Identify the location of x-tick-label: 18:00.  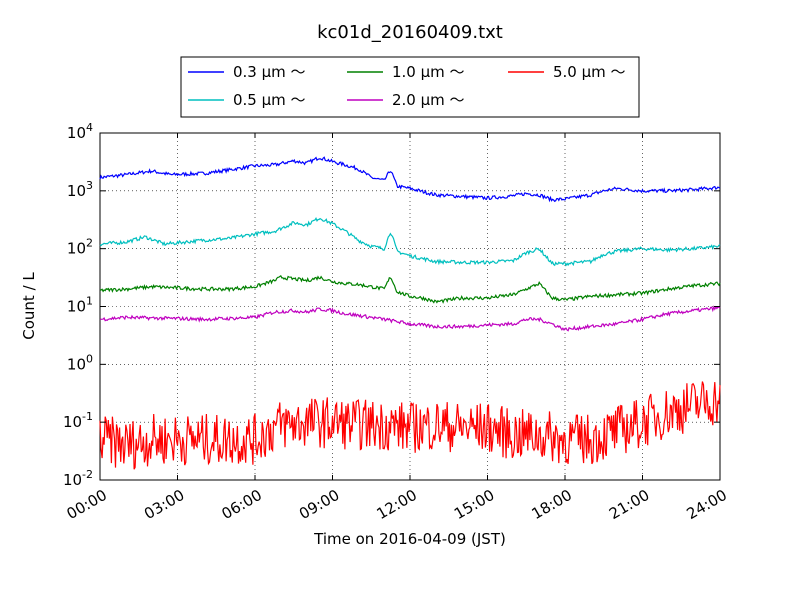
(552, 504).